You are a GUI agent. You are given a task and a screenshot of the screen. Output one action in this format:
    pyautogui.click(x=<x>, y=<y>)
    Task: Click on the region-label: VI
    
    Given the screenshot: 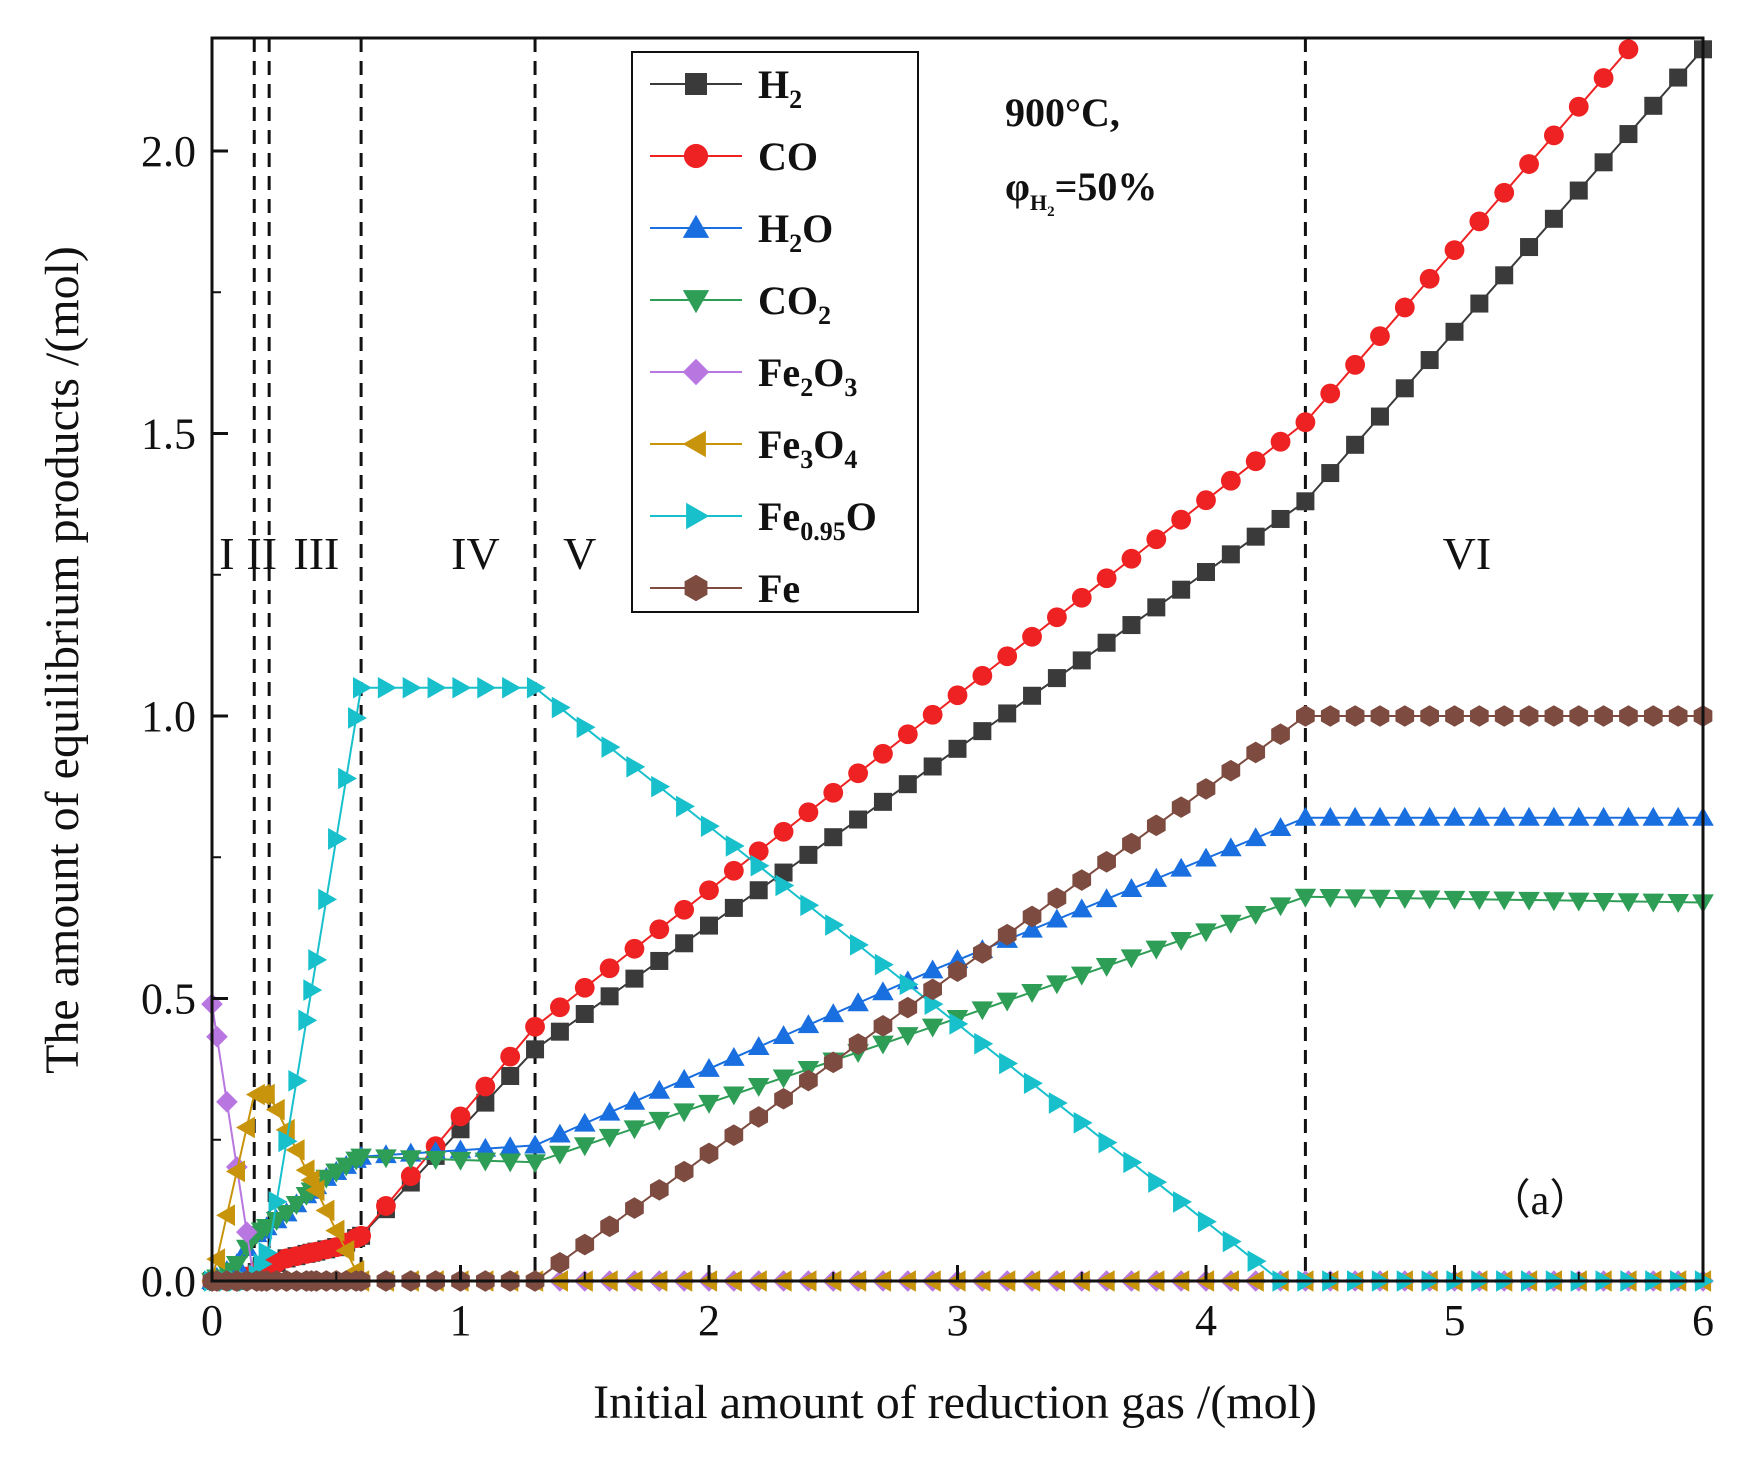 What is the action you would take?
    pyautogui.click(x=1467, y=553)
    